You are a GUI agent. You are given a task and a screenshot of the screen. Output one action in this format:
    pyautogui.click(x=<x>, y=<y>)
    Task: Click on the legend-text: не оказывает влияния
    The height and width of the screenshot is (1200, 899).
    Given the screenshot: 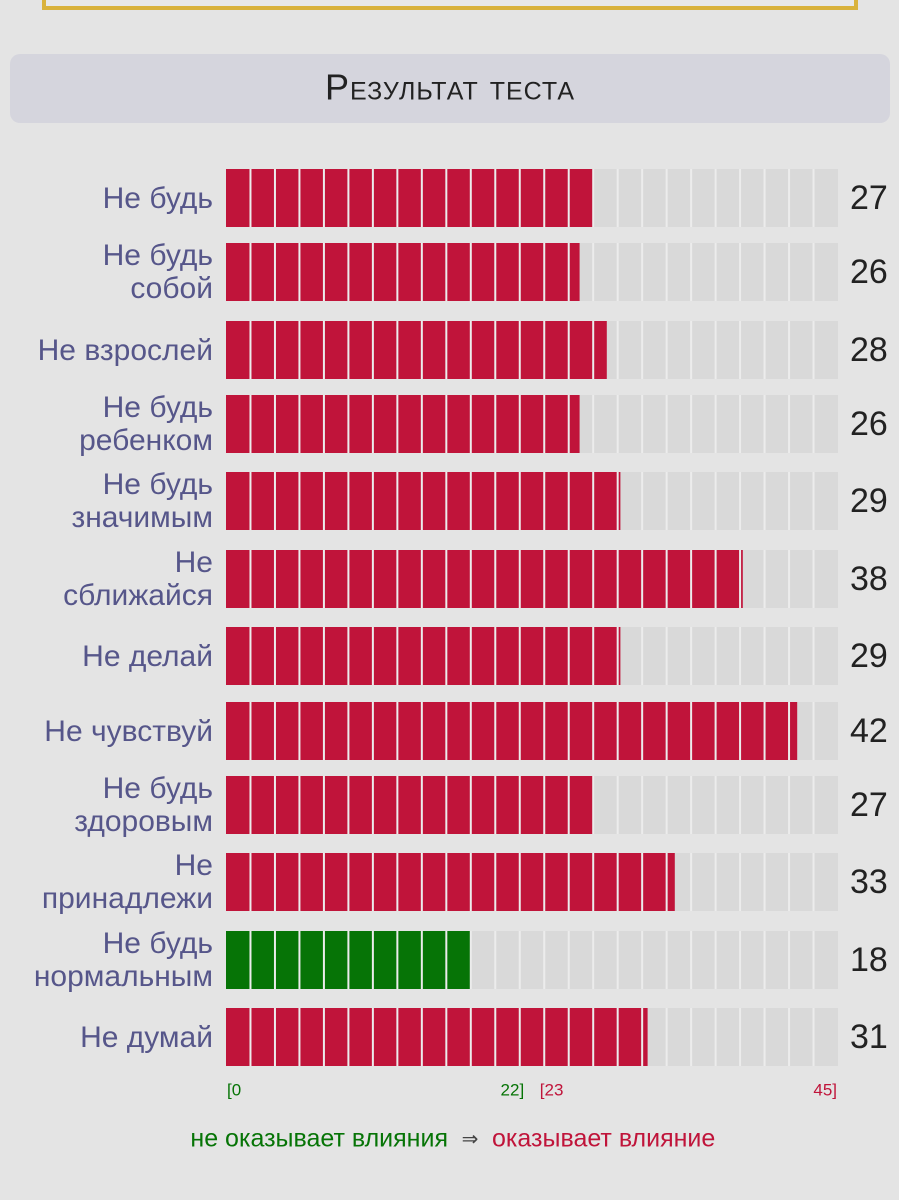 What is the action you would take?
    pyautogui.click(x=319, y=1139)
    